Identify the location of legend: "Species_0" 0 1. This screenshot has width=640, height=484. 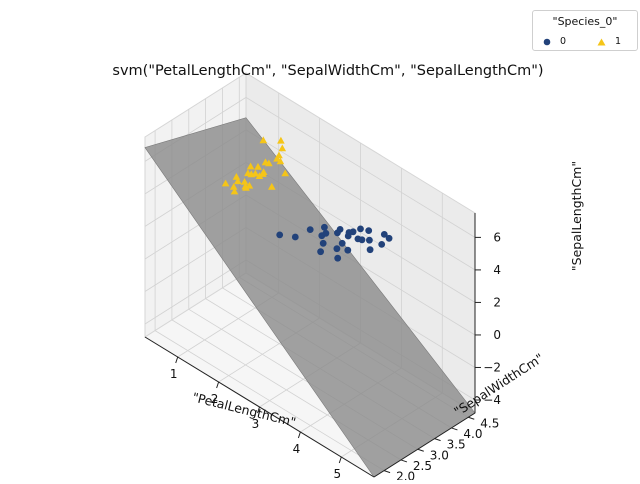
(585, 30).